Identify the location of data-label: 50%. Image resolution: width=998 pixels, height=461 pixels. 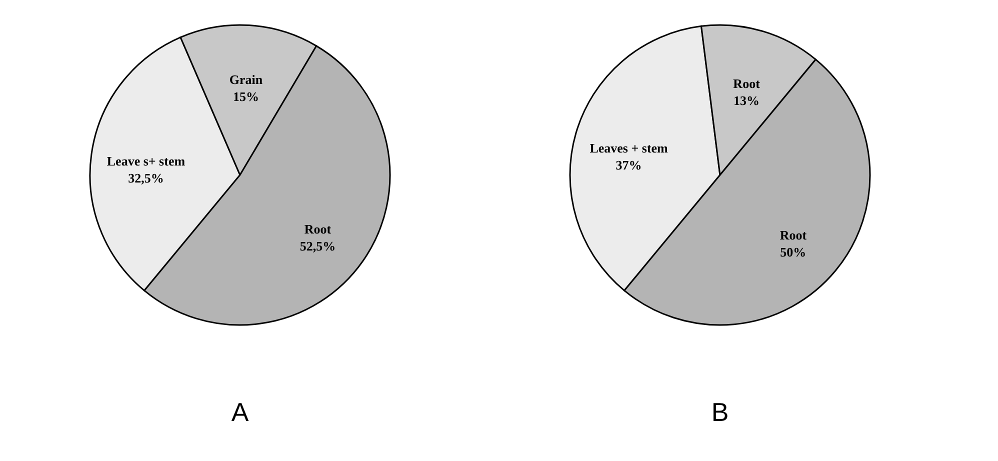
(793, 252).